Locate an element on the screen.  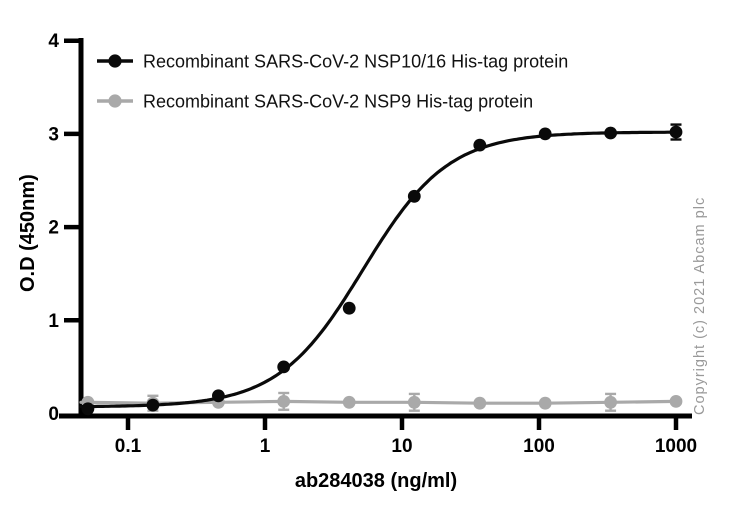
y-tick-label: 0 is located at coordinates (53, 414).